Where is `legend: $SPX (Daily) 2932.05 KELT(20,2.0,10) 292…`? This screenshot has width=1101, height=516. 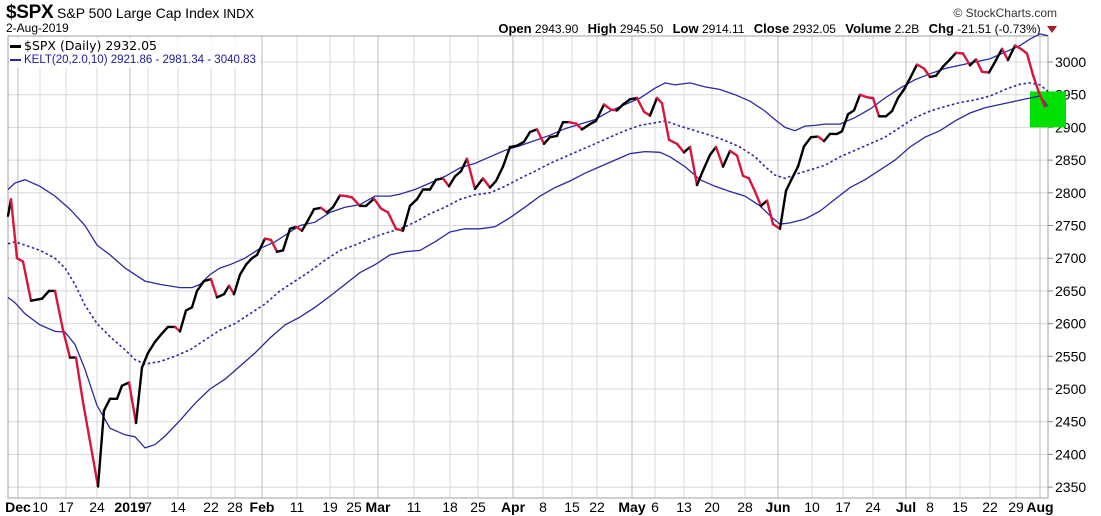 legend: $SPX (Daily) 2932.05 KELT(20,2.0,10) 292… is located at coordinates (135, 53).